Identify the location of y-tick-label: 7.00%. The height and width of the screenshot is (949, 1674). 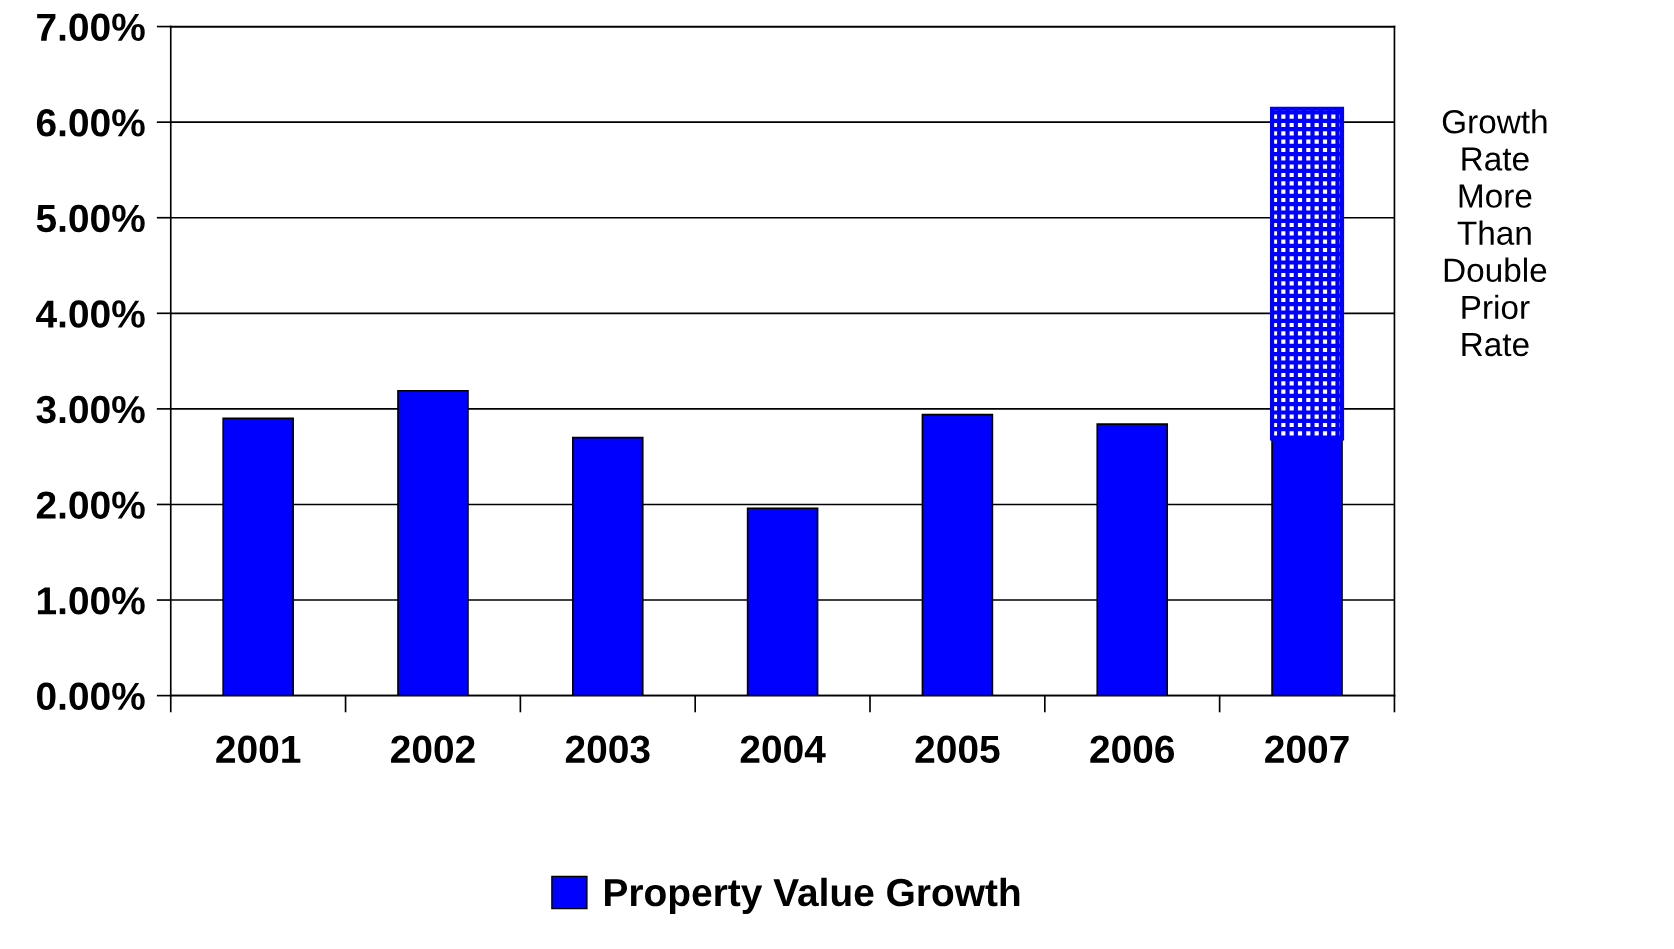
(91, 27).